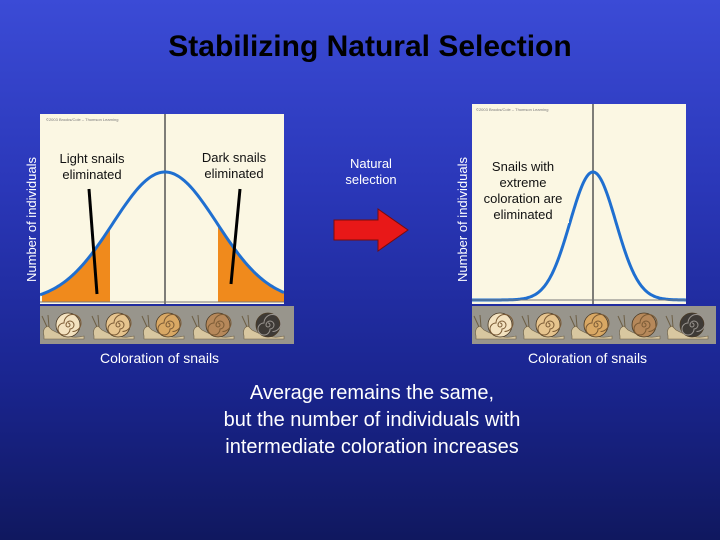 Image resolution: width=720 pixels, height=540 pixels. What do you see at coordinates (31, 219) in the screenshot?
I see `left-y-axis-label: Number of individuals` at bounding box center [31, 219].